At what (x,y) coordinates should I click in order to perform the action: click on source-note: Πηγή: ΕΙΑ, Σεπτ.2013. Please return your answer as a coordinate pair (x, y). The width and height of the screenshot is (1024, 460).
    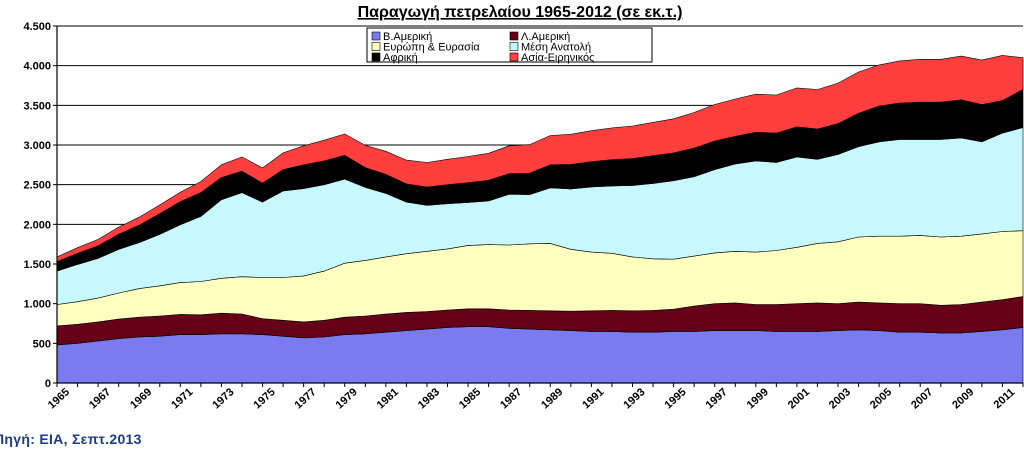
    Looking at the image, I should click on (71, 439).